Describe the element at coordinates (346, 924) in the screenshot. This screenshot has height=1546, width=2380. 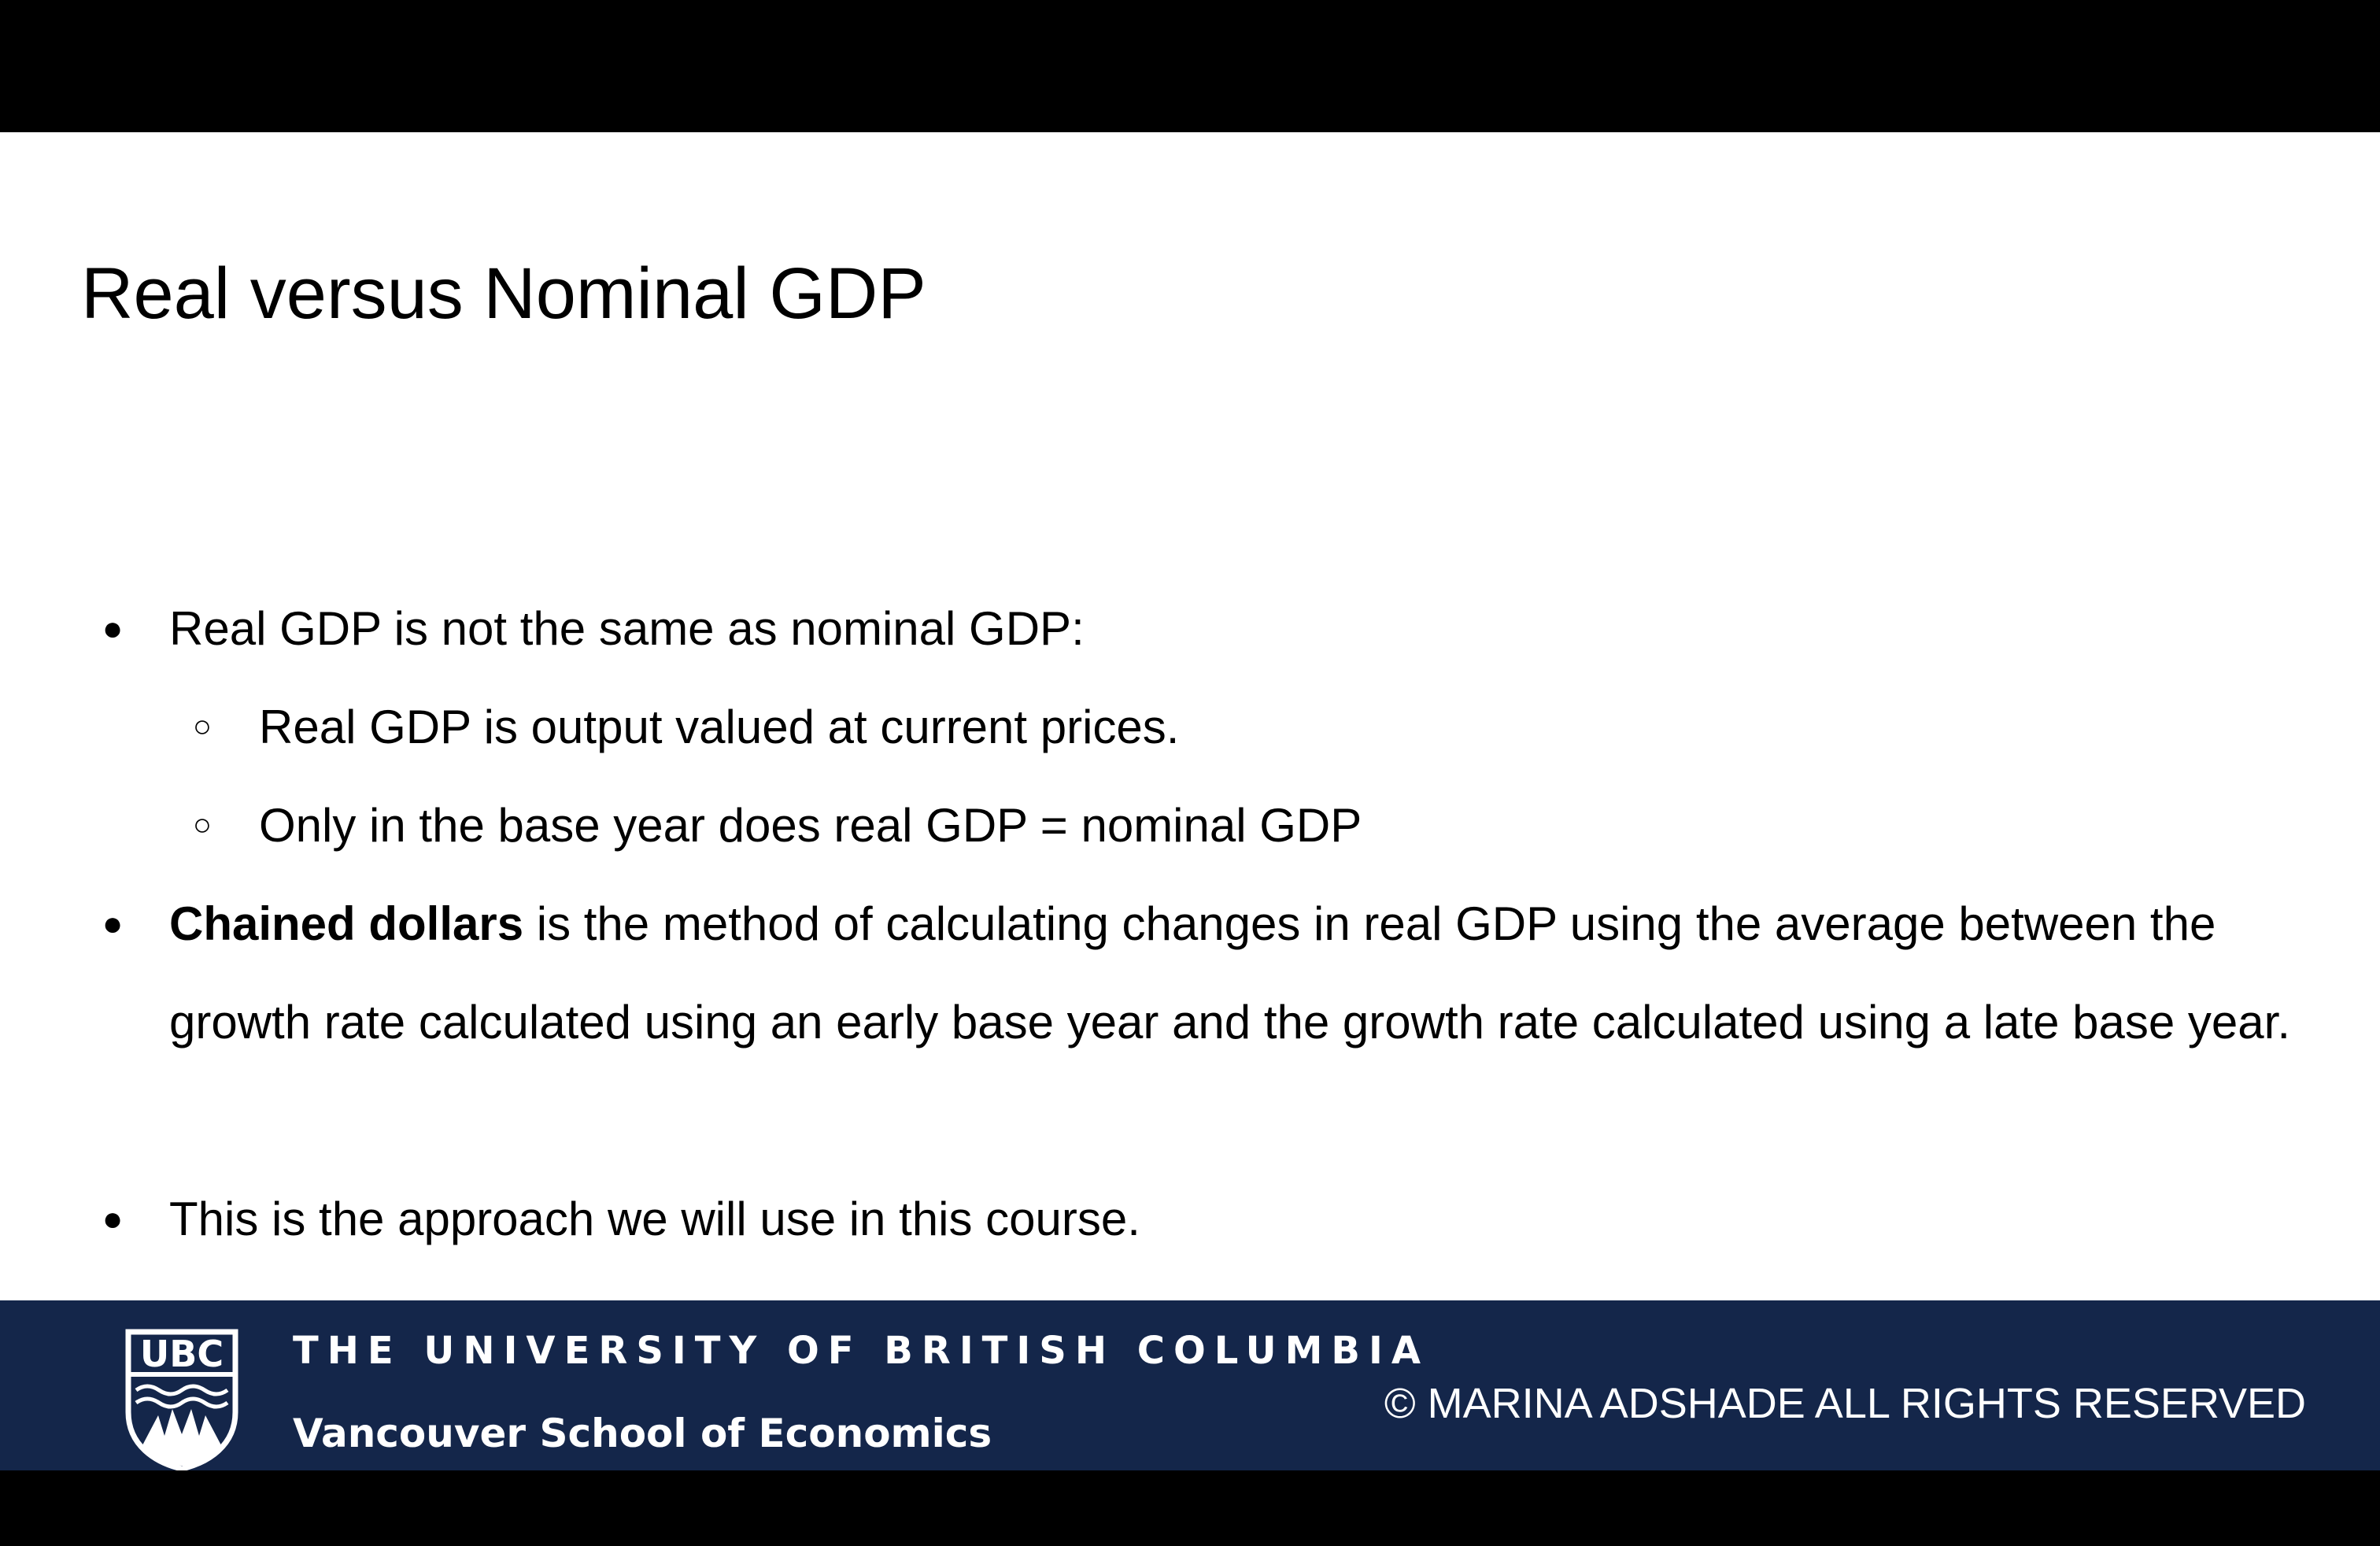
I see `bold-term: Chained dollars` at that location.